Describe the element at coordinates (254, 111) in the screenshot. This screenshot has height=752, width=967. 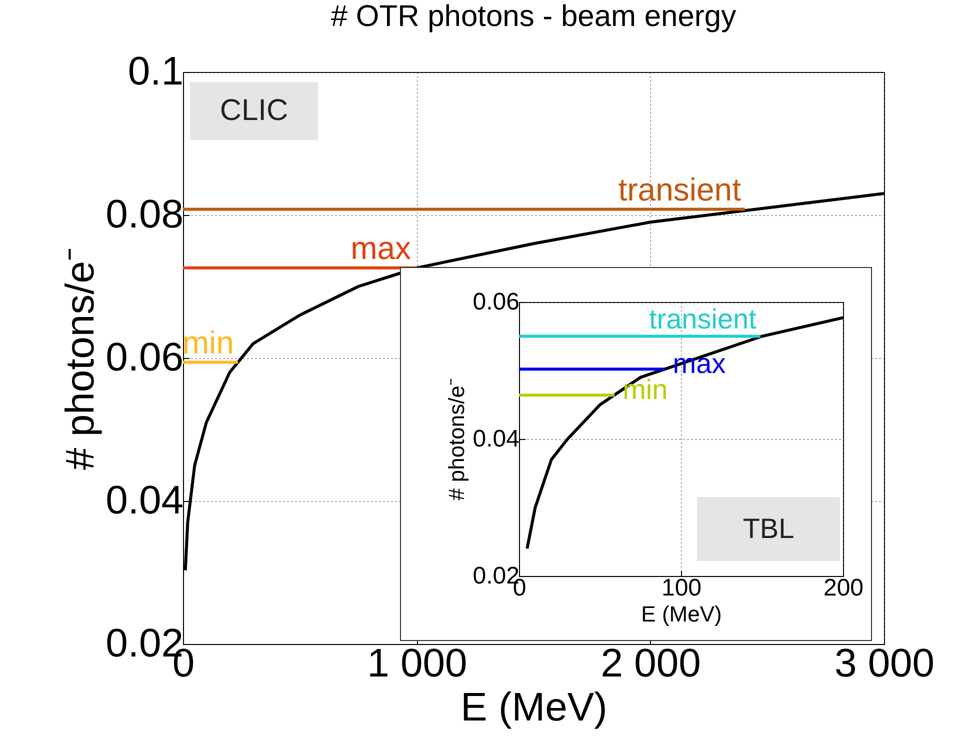
I see `label-box: CLIC` at that location.